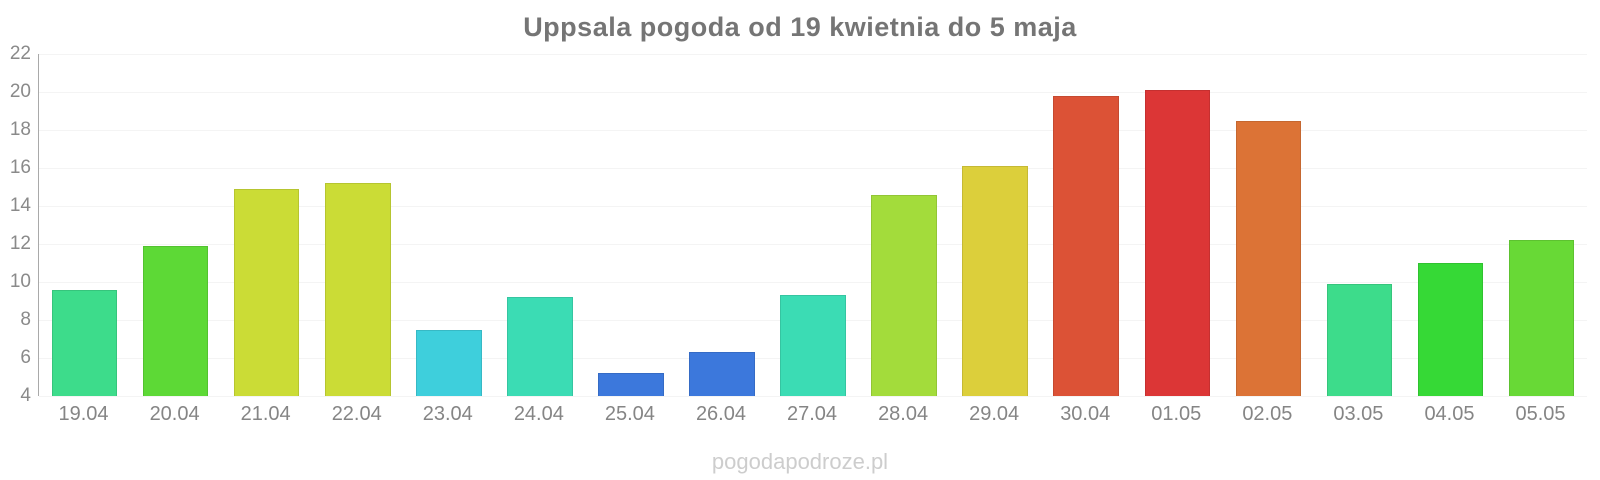 The height and width of the screenshot is (480, 1600). Describe the element at coordinates (20, 205) in the screenshot. I see `y-tick-label-14: 14` at that location.